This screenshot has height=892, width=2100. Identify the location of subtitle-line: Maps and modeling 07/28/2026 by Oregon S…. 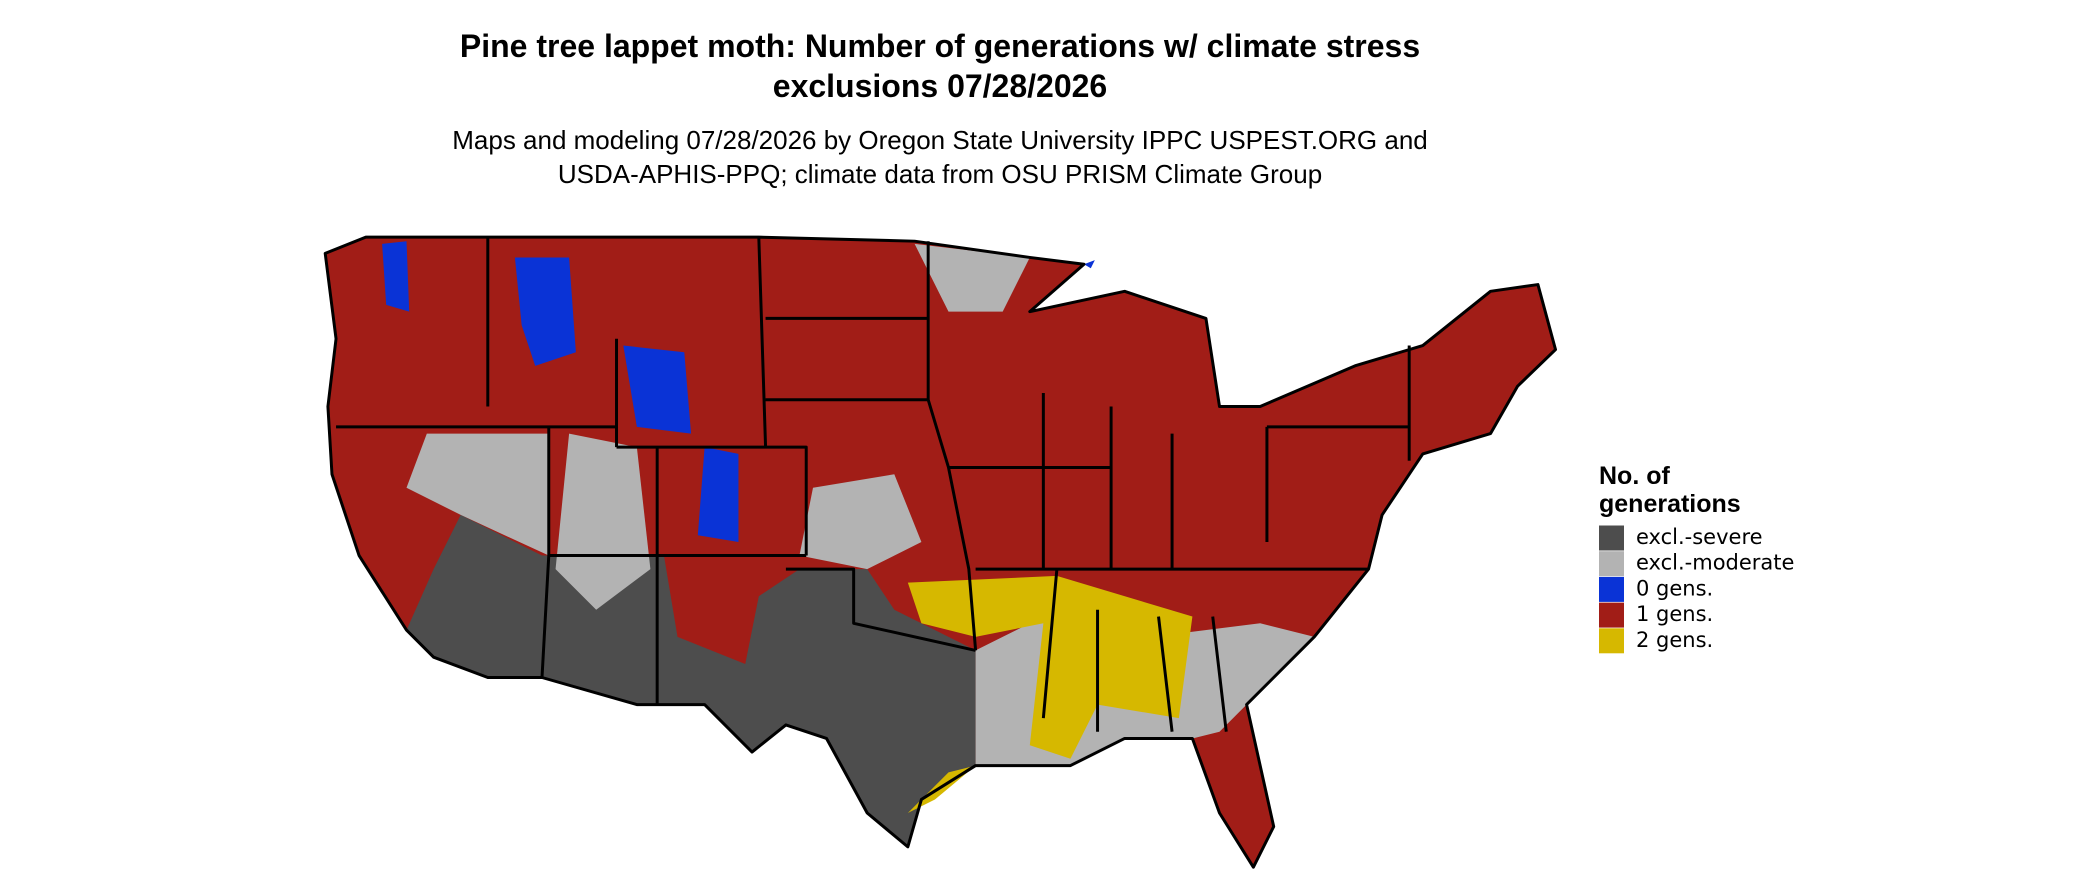
(940, 140).